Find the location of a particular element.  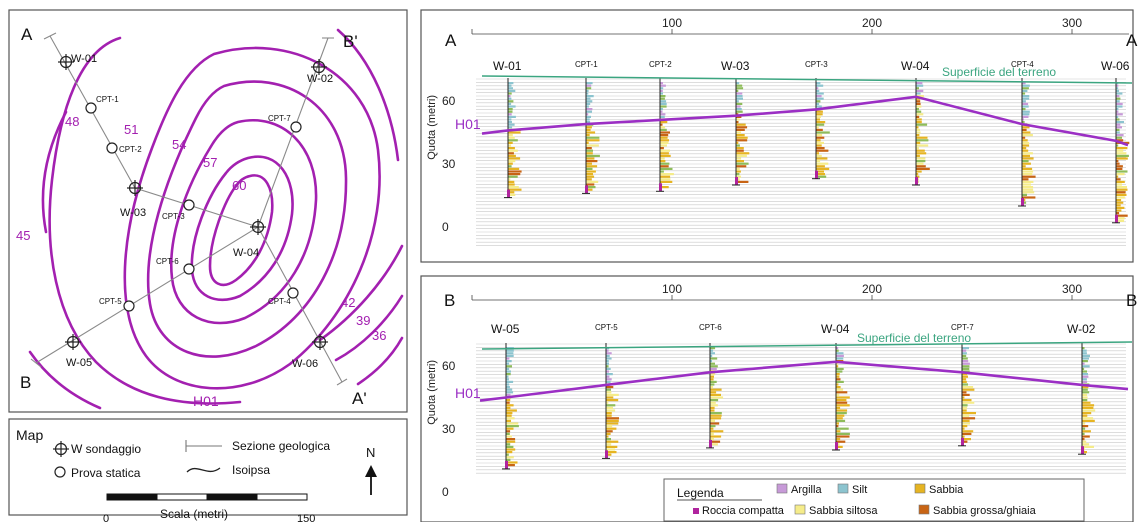

log-label: W-02 is located at coordinates (1081, 329).